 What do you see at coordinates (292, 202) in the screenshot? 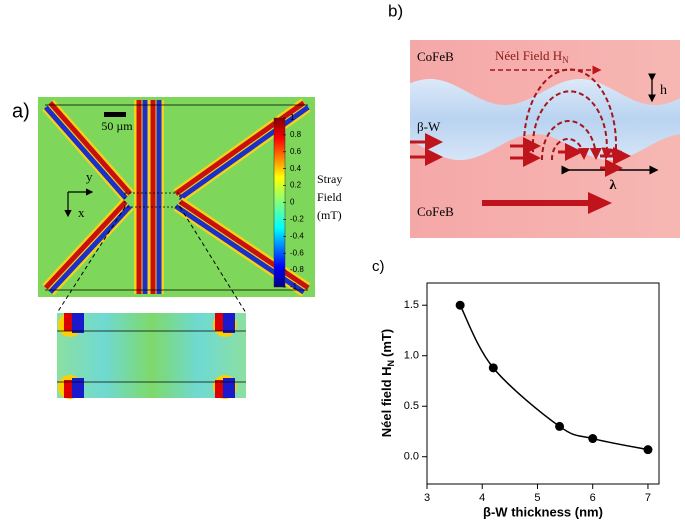
I see `colorbar-tick-label: 0` at bounding box center [292, 202].